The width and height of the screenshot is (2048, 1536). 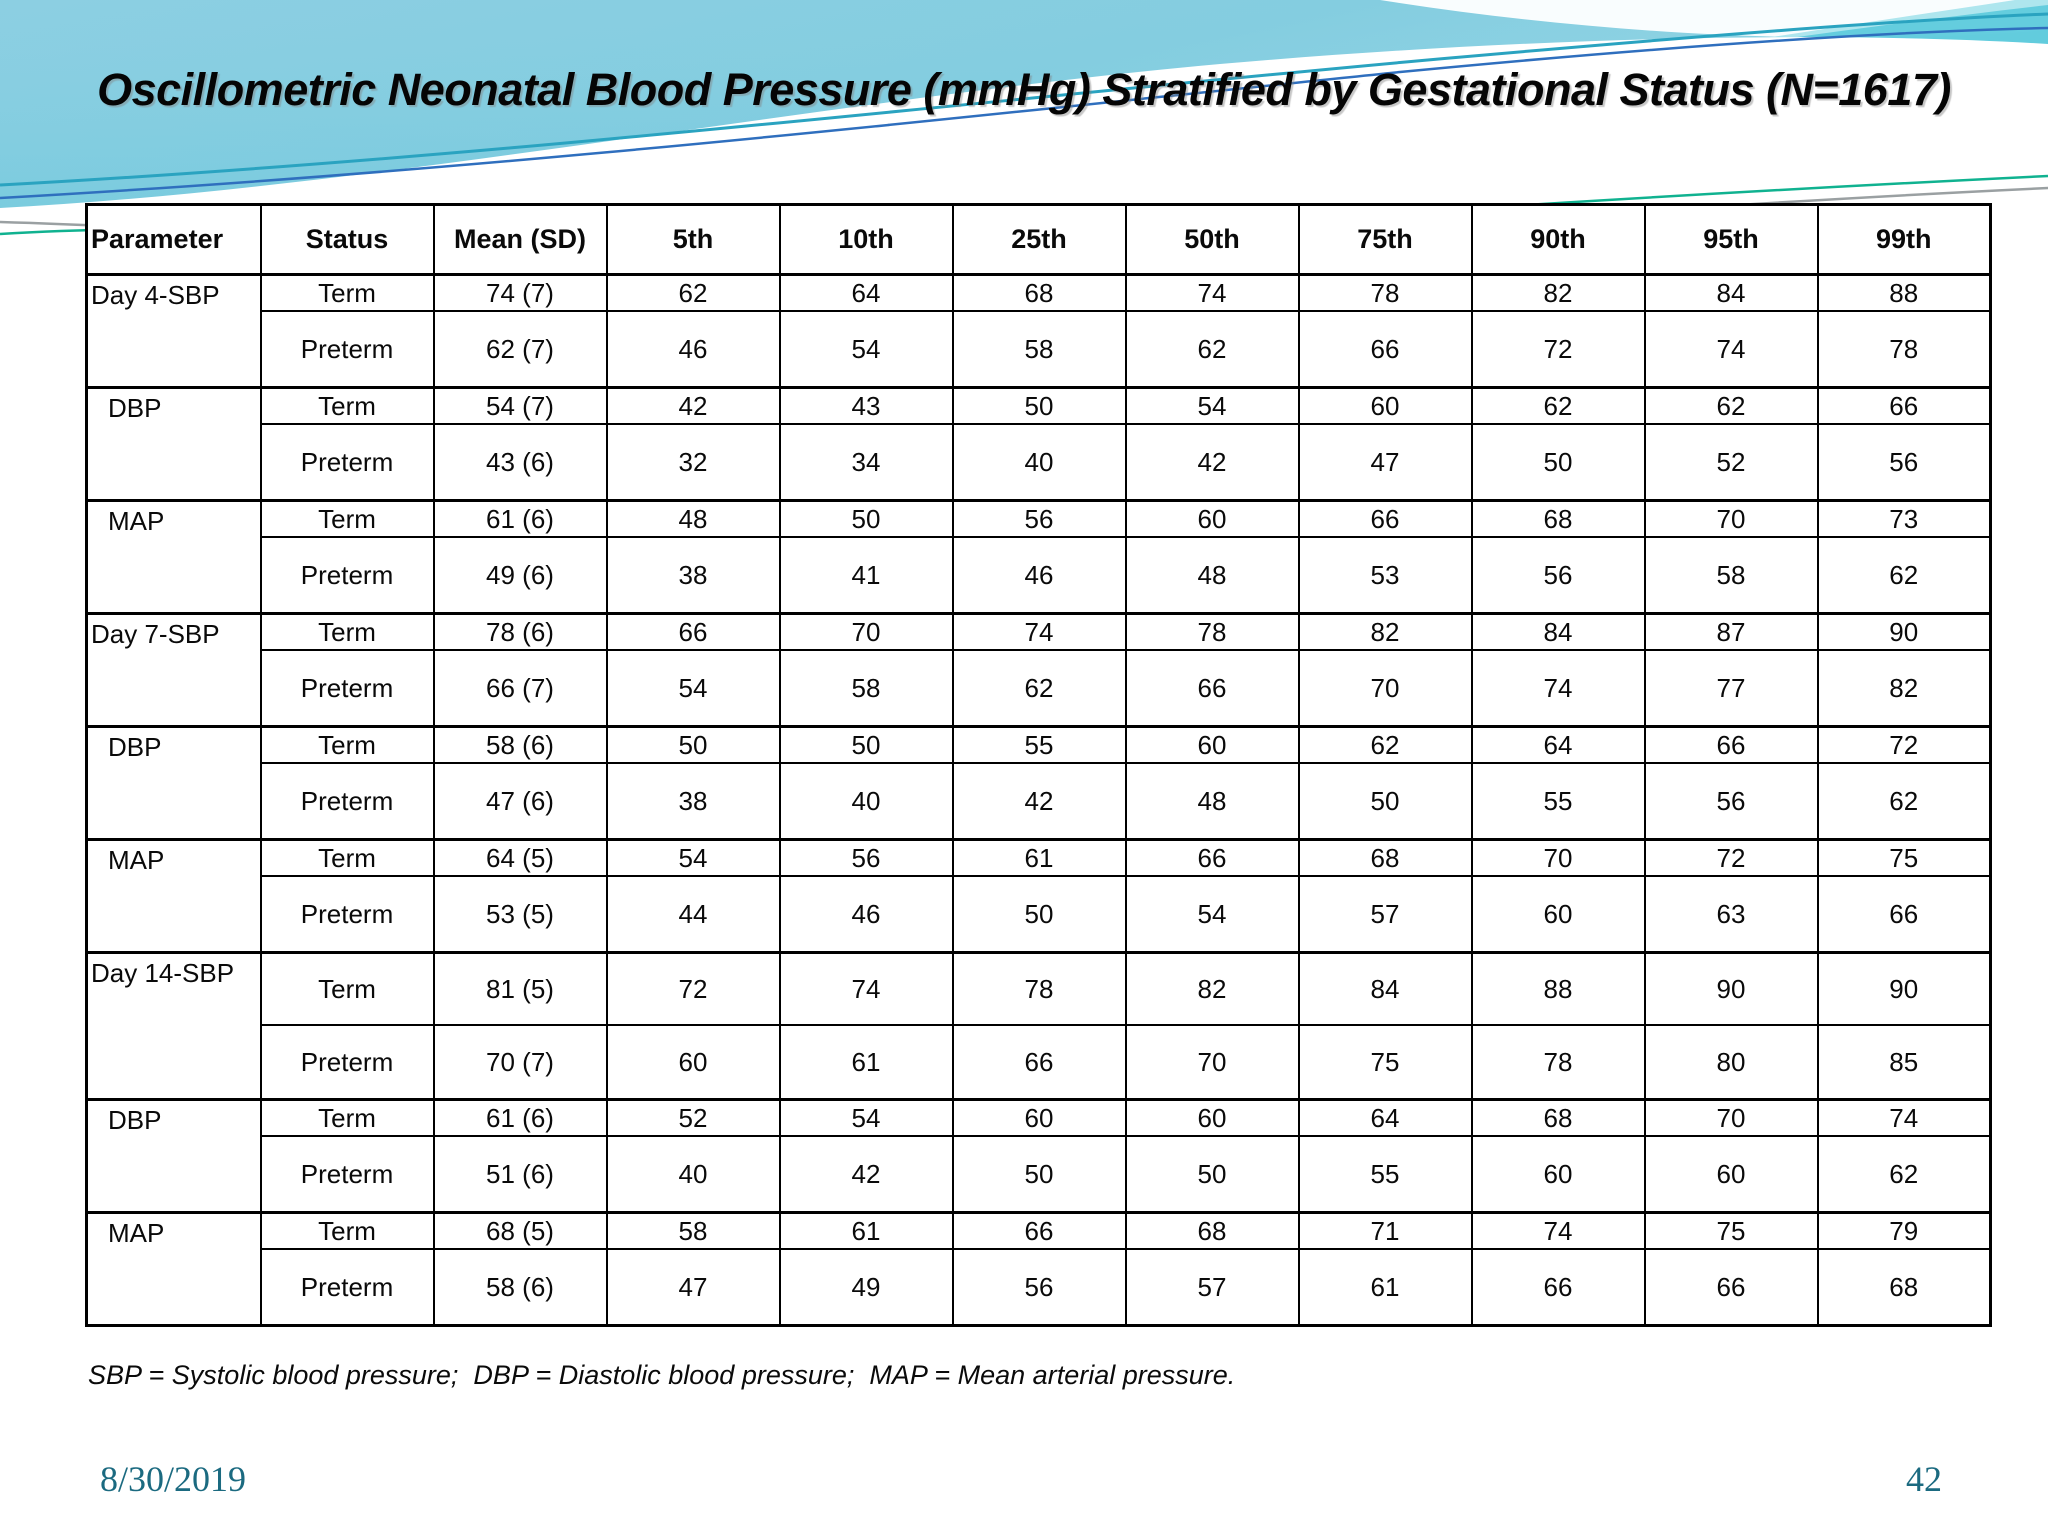 What do you see at coordinates (520, 631) in the screenshot?
I see `mean-sd-cell: 78 (6)` at bounding box center [520, 631].